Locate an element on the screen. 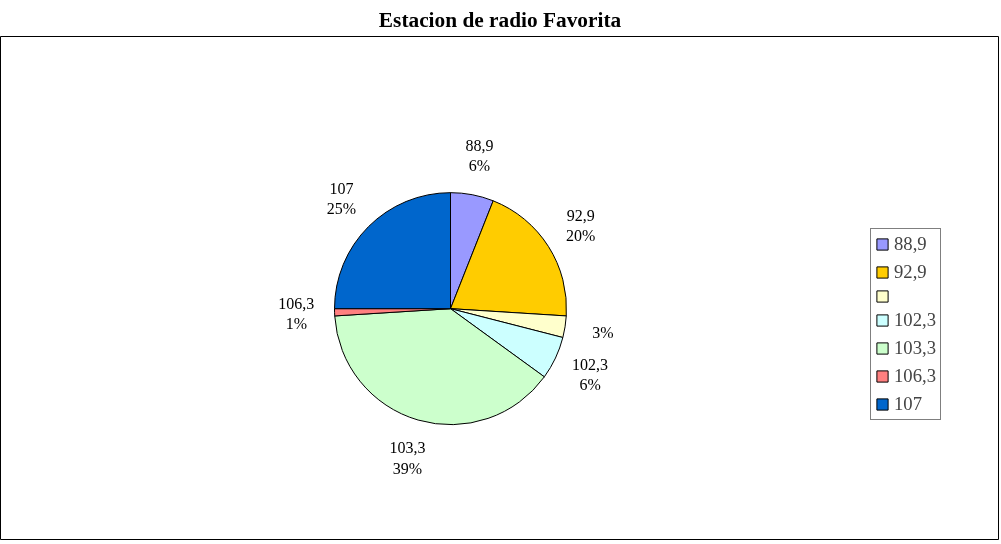 This screenshot has width=1001, height=544. slice-label: 102,3 is located at coordinates (590, 365).